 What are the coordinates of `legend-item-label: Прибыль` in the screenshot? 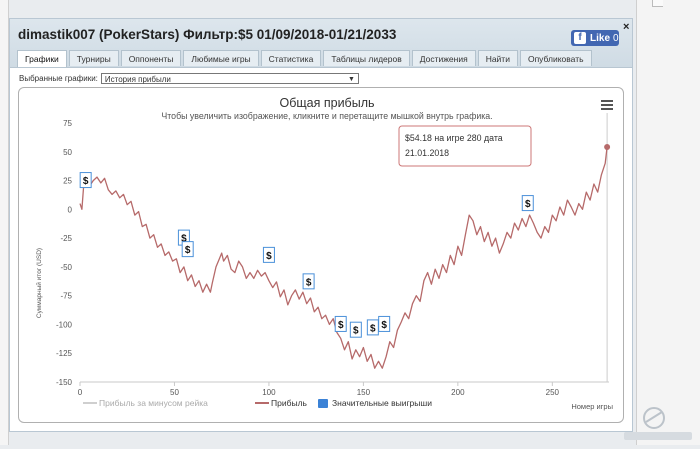 It's located at (289, 403).